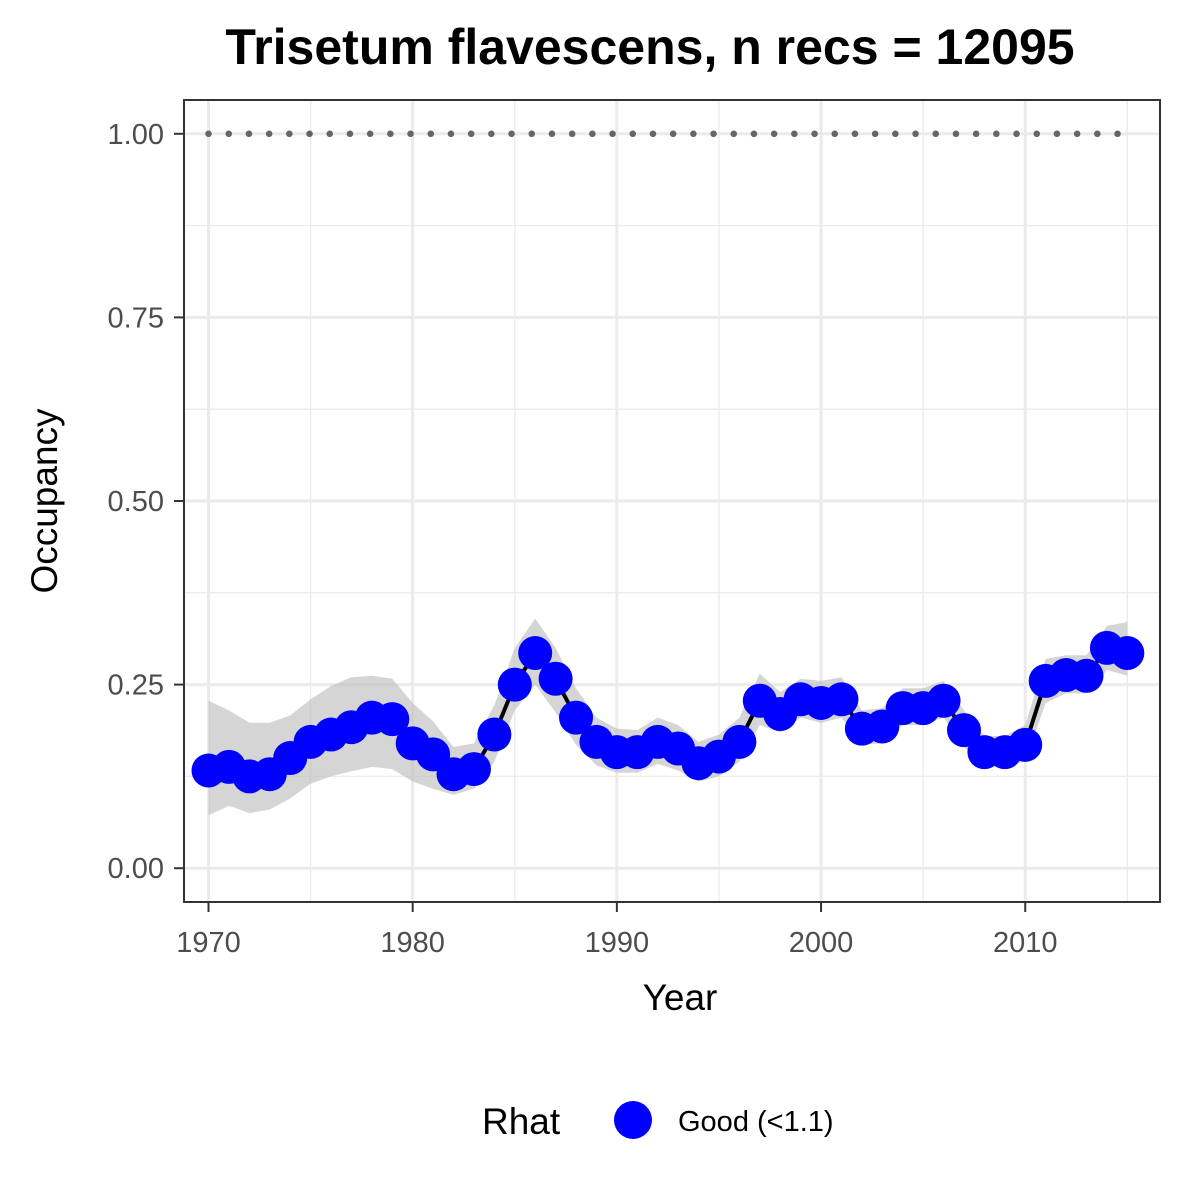  I want to click on data-points-layer, so click(668, 712).